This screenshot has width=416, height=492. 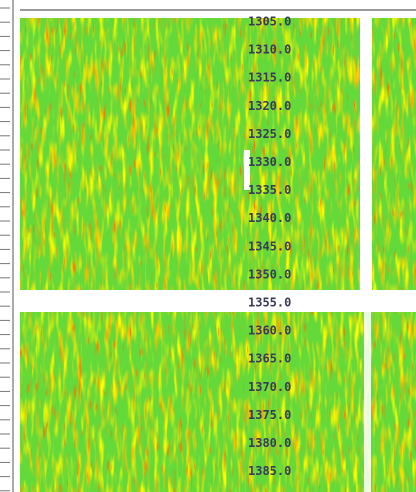 I want to click on depth-label: 1330.0, so click(x=269, y=162).